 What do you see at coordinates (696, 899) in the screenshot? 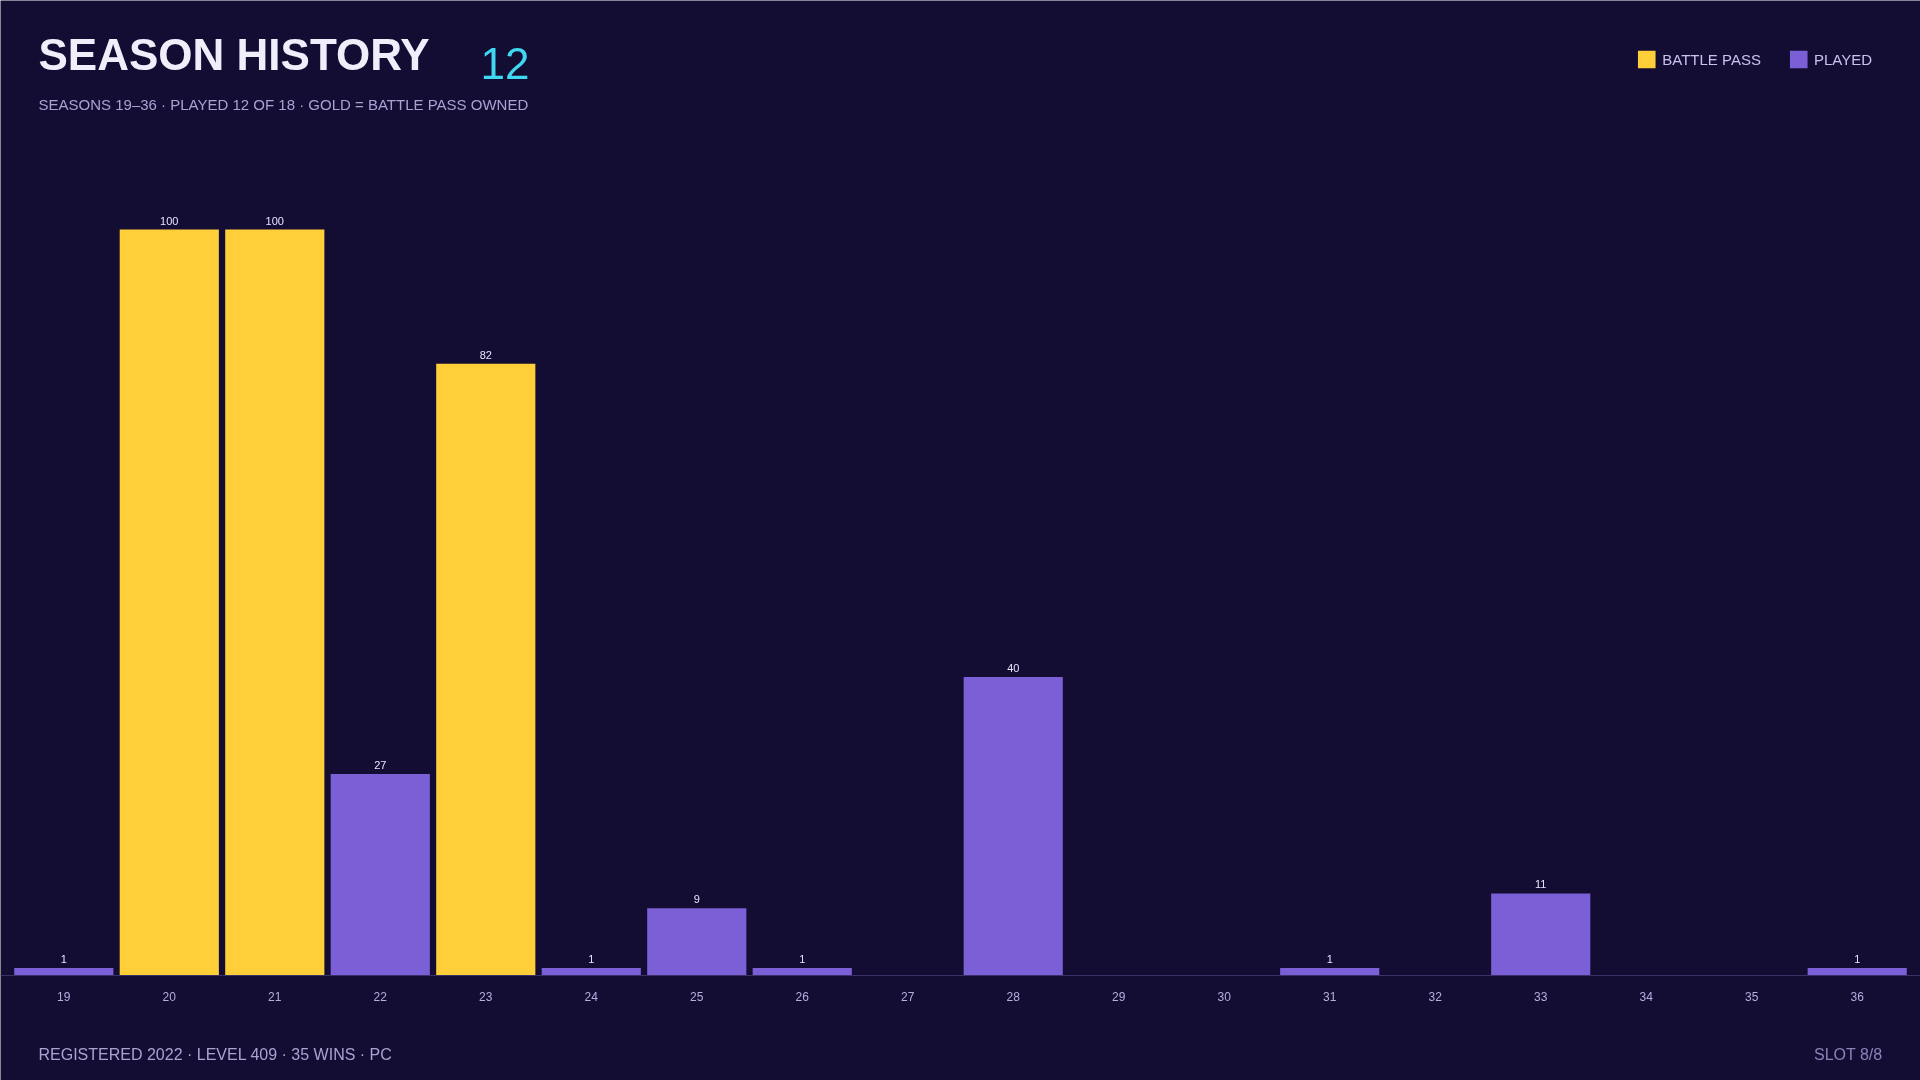
I see `data-label: 9` at bounding box center [696, 899].